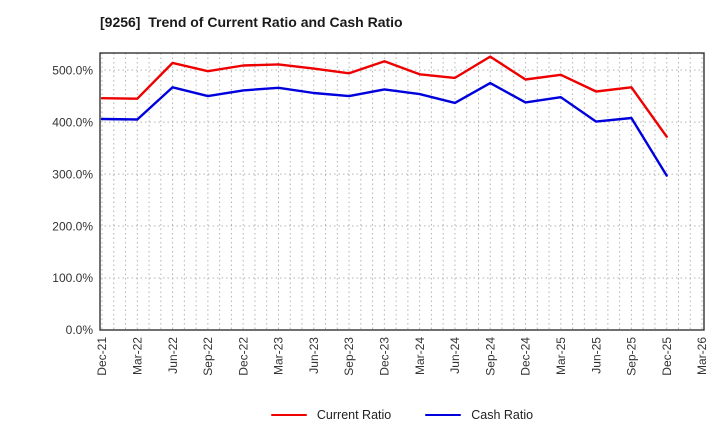 This screenshot has height=440, width=720. I want to click on legend-item-current-ratio: Current Ratio, so click(331, 414).